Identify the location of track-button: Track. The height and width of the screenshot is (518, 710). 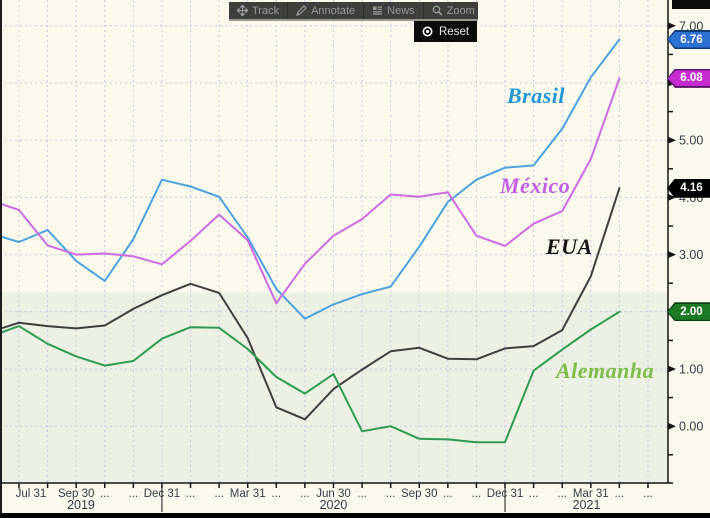
(259, 10).